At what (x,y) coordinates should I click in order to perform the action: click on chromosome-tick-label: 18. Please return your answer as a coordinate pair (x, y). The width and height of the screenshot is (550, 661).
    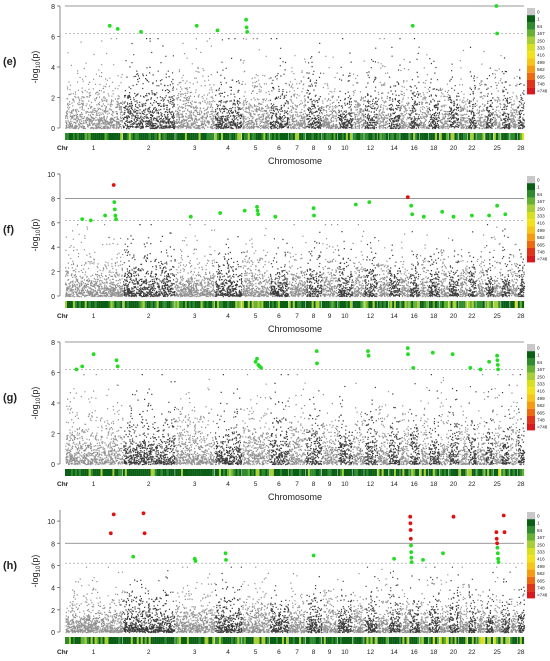
    Looking at the image, I should click on (434, 316).